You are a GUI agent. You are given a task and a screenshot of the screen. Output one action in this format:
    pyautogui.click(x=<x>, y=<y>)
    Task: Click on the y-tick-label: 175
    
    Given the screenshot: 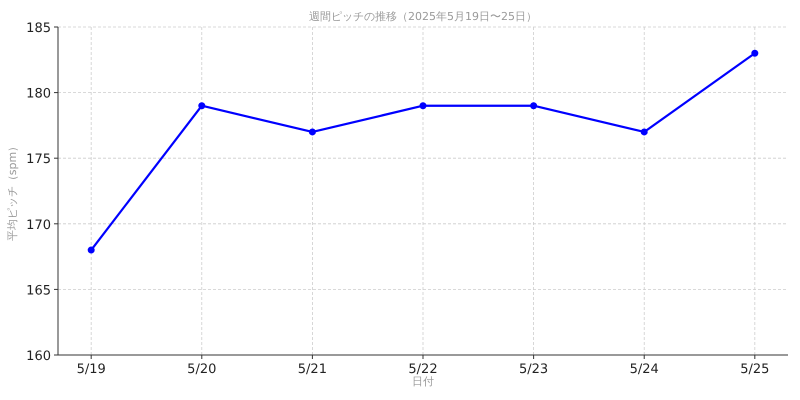 What is the action you would take?
    pyautogui.click(x=38, y=160)
    